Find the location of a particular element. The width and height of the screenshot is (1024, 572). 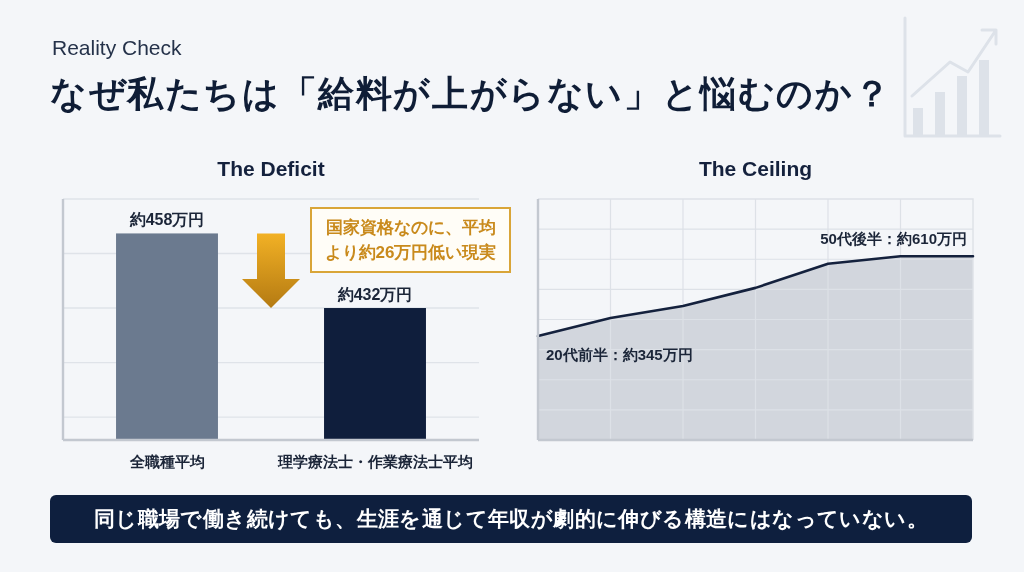

chart-title: The Deficit is located at coordinates (271, 168).